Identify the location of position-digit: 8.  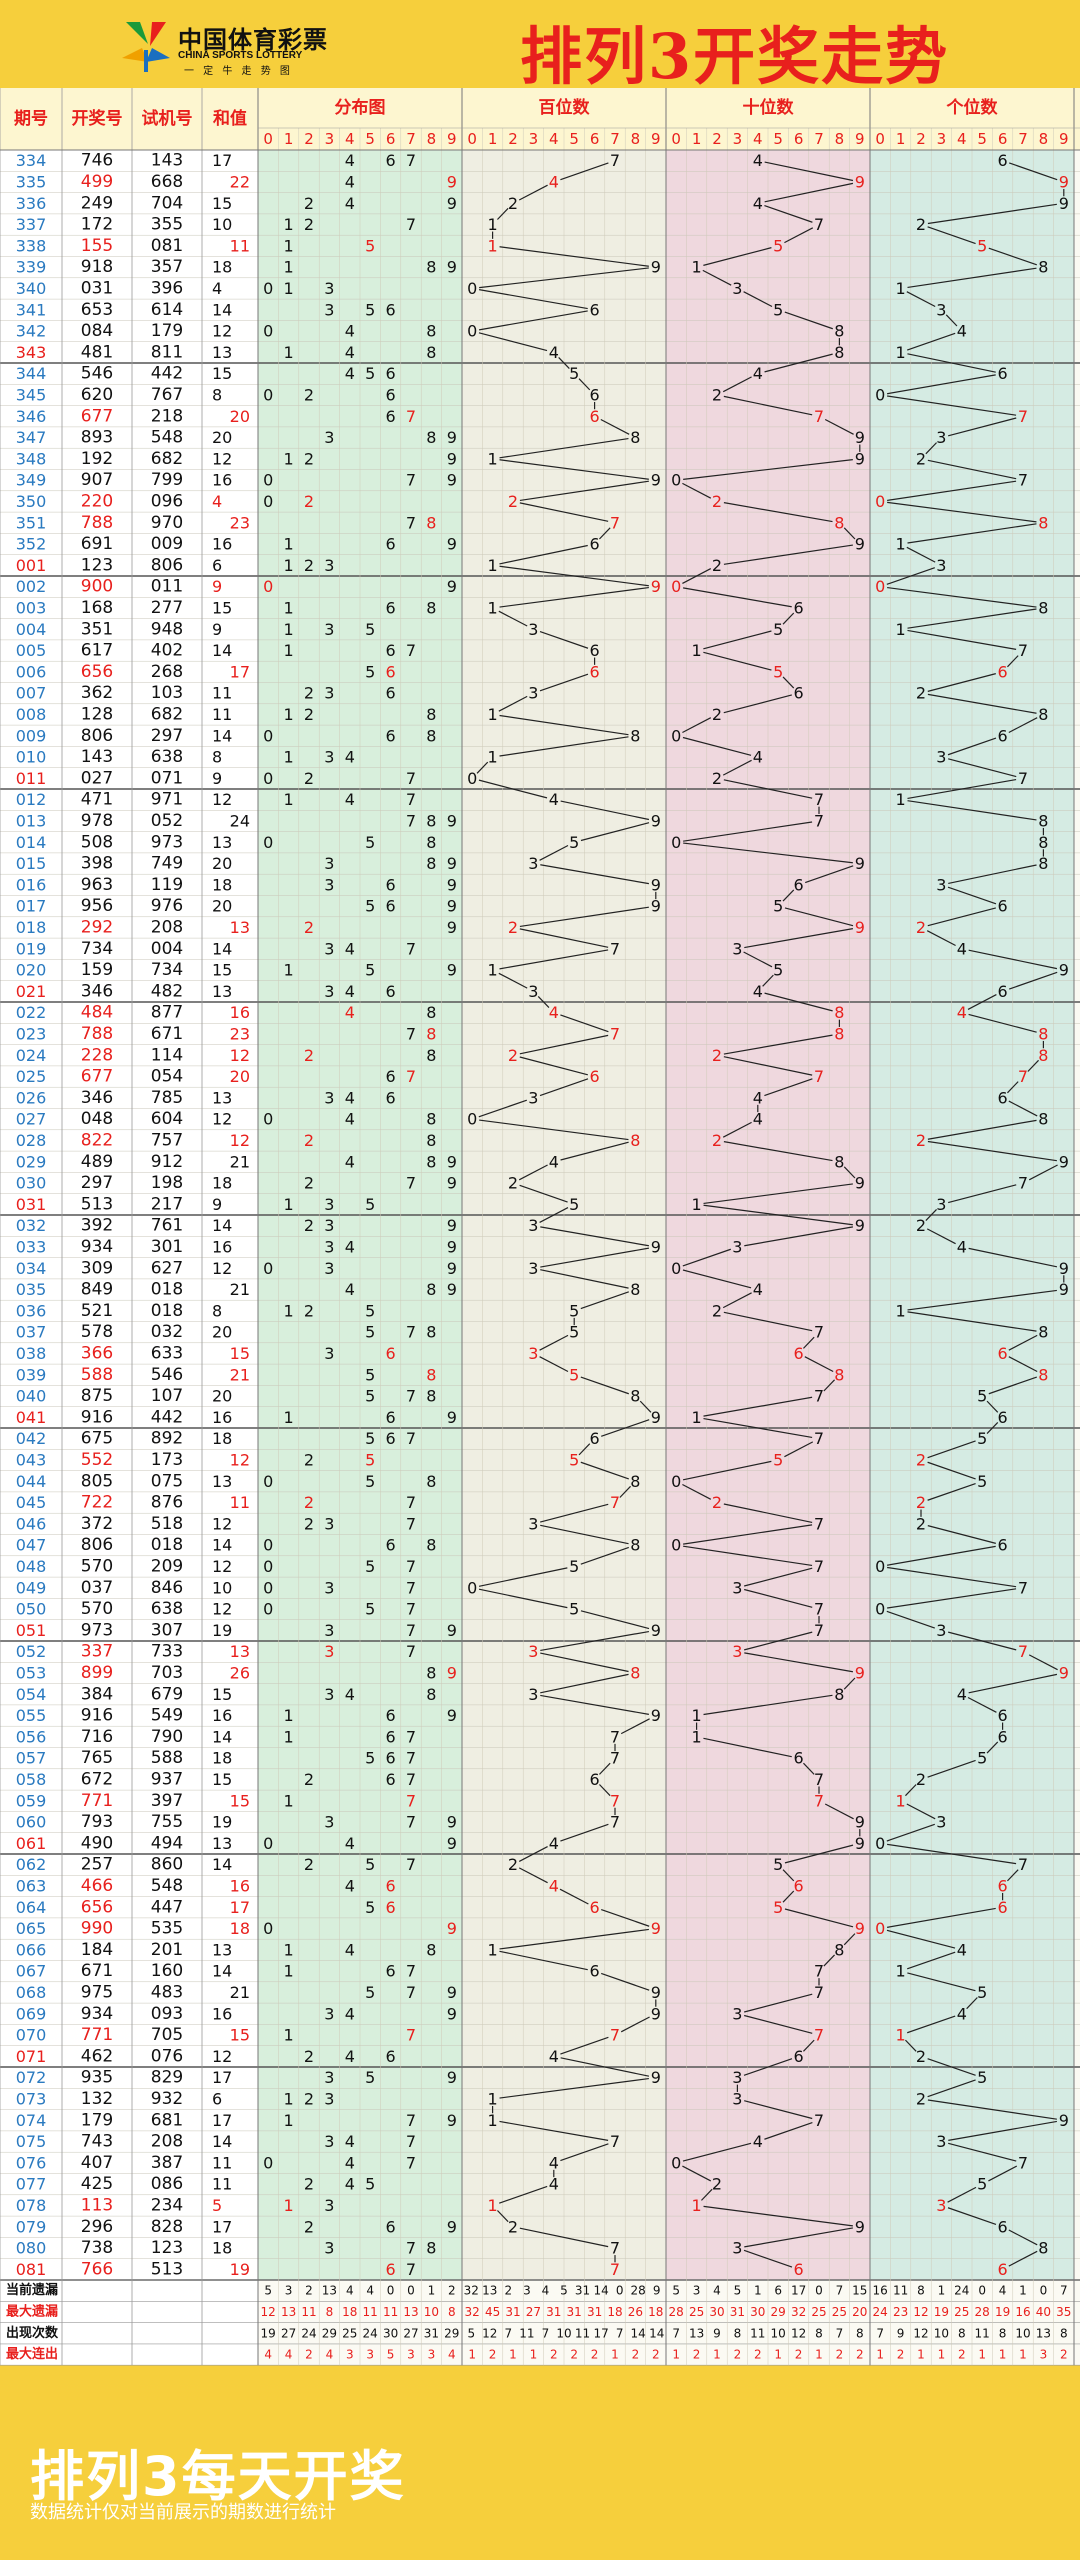
(635, 1545).